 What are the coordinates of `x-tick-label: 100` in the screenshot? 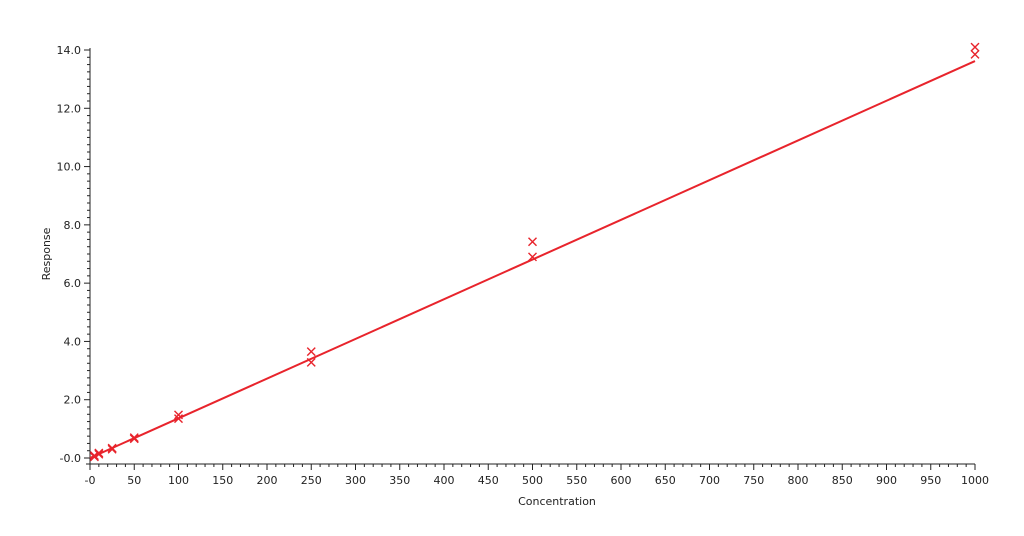 It's located at (178, 480).